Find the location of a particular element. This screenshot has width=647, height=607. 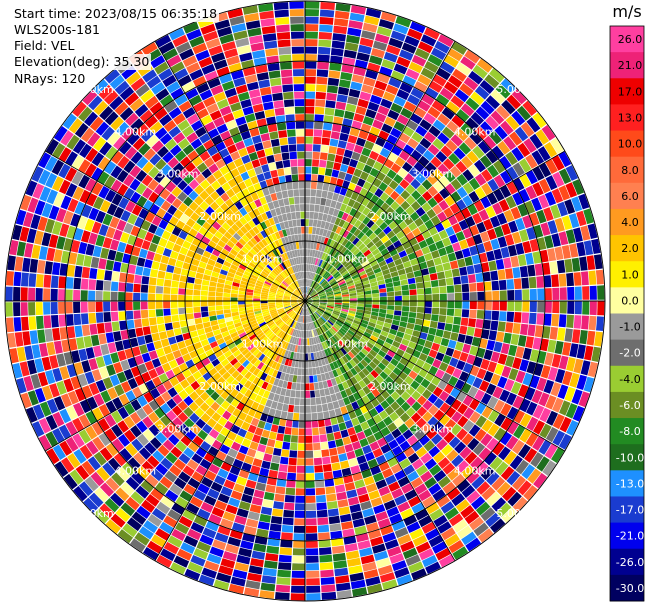

azimuth-spoke is located at coordinates (380, 431).